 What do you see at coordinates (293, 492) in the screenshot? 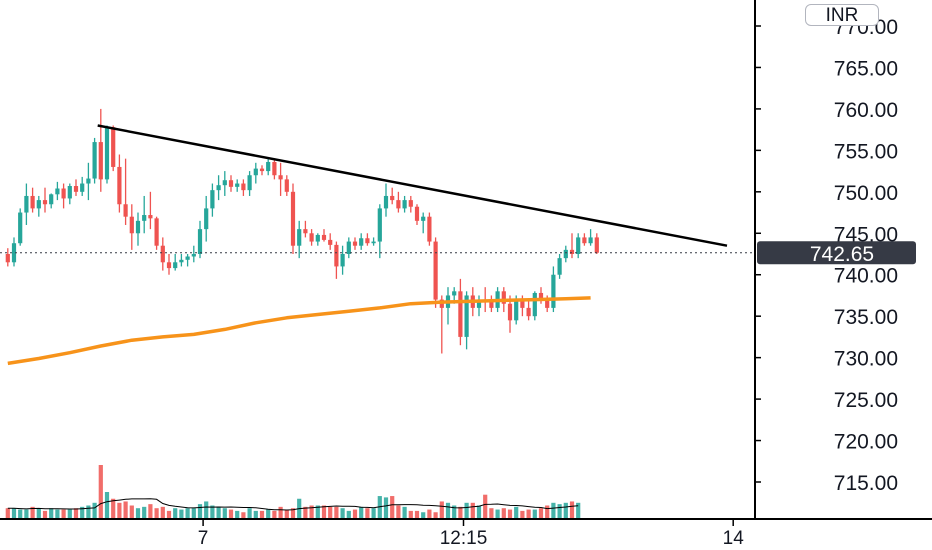
I see `volume-bars` at bounding box center [293, 492].